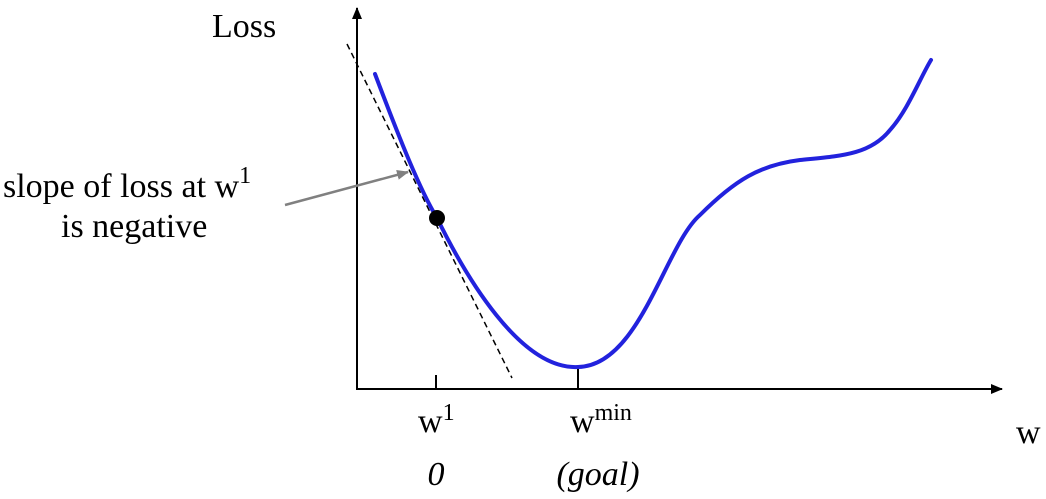 The image size is (1046, 499). What do you see at coordinates (245, 176) in the screenshot?
I see `annotation-line-1-sup: 1` at bounding box center [245, 176].